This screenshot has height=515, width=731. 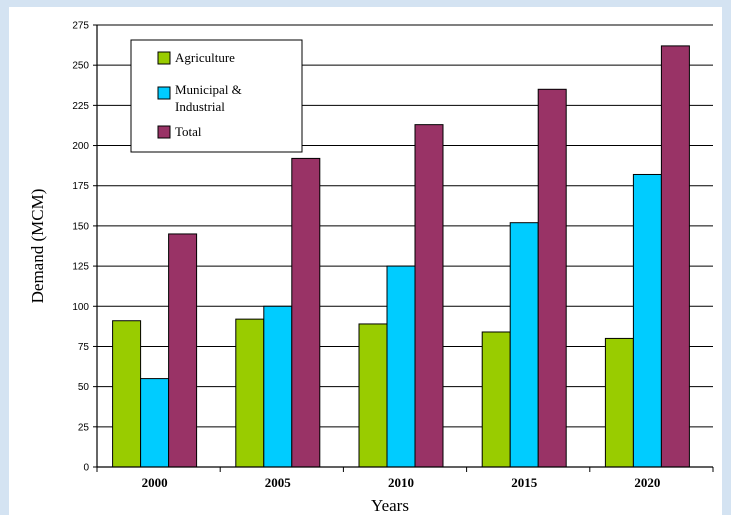 What do you see at coordinates (306, 312) in the screenshot?
I see `bar-total-2005` at bounding box center [306, 312].